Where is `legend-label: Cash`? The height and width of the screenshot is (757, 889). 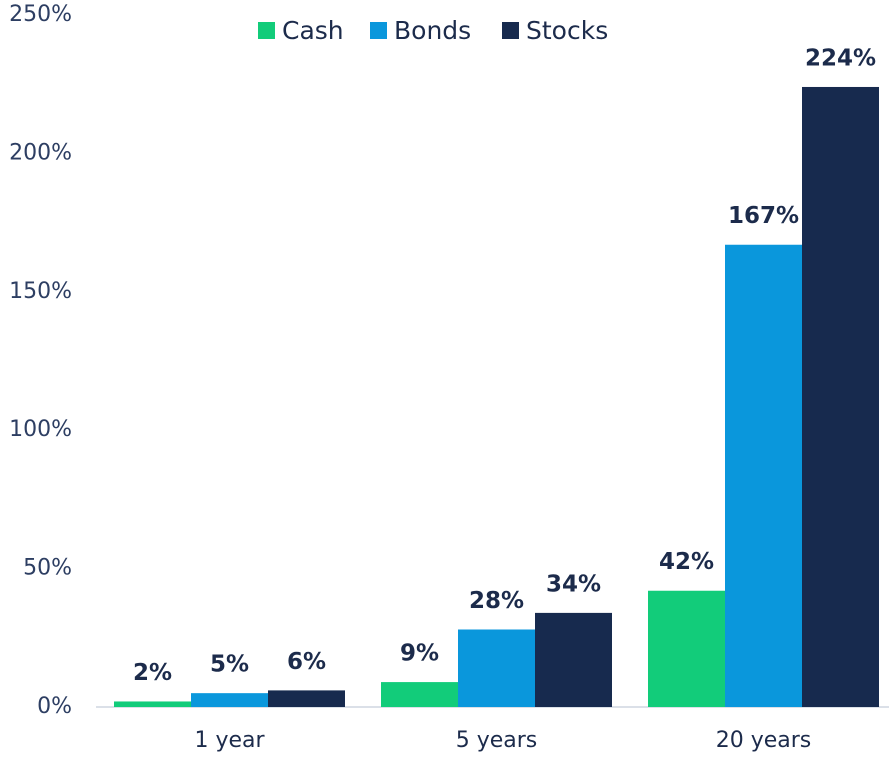 legend-label: Cash is located at coordinates (313, 30).